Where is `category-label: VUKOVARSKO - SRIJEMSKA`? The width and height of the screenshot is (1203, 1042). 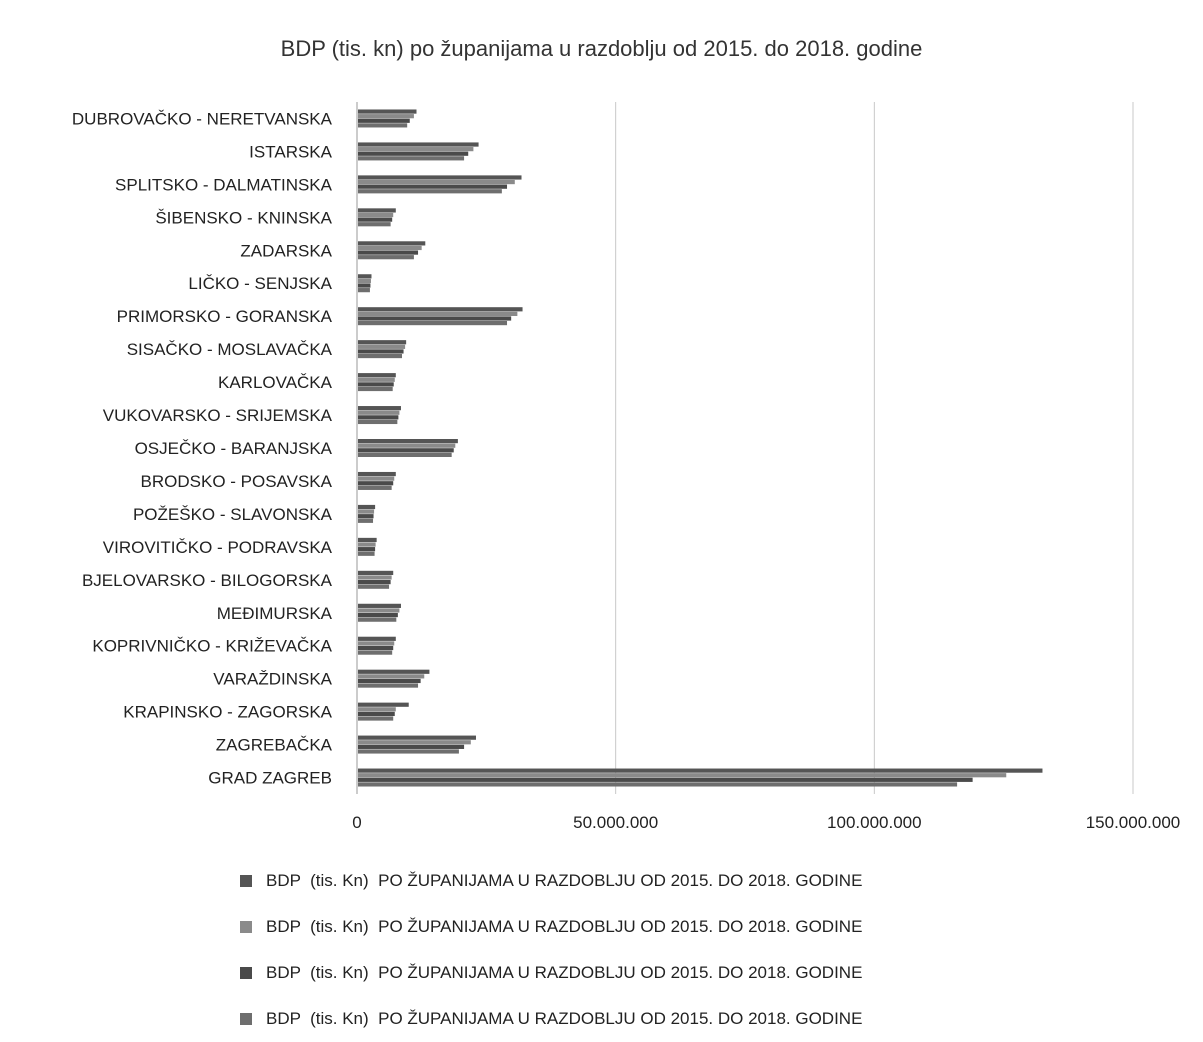
category-label: VUKOVARSKO - SRIJEMSKA is located at coordinates (218, 415).